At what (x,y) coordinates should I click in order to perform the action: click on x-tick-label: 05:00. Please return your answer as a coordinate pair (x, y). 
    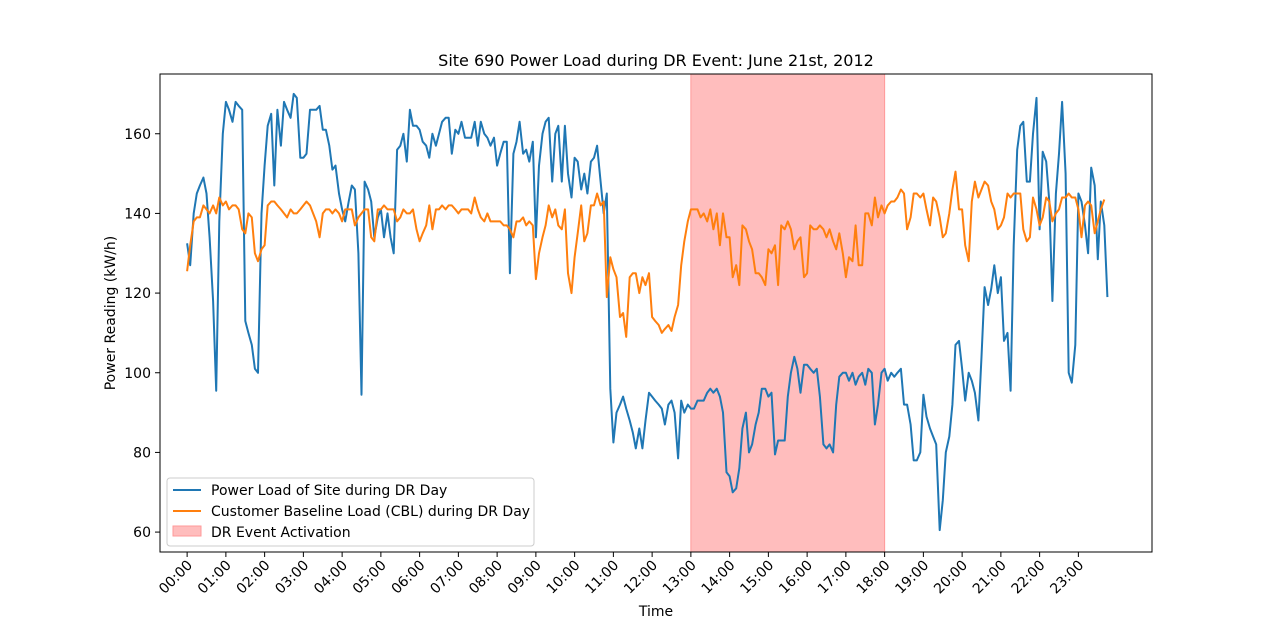
    Looking at the image, I should click on (370, 578).